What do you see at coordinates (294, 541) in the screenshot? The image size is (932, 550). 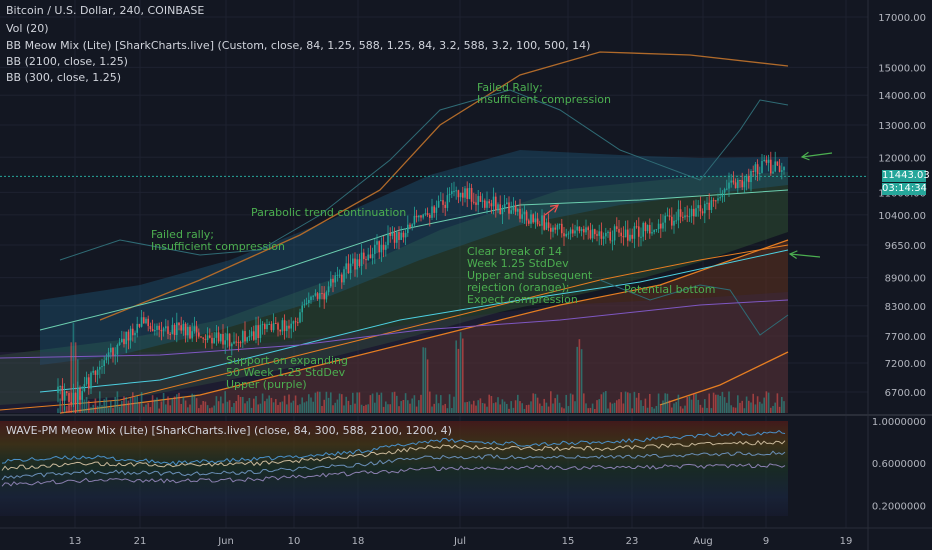 I see `time-tick-label: 10` at bounding box center [294, 541].